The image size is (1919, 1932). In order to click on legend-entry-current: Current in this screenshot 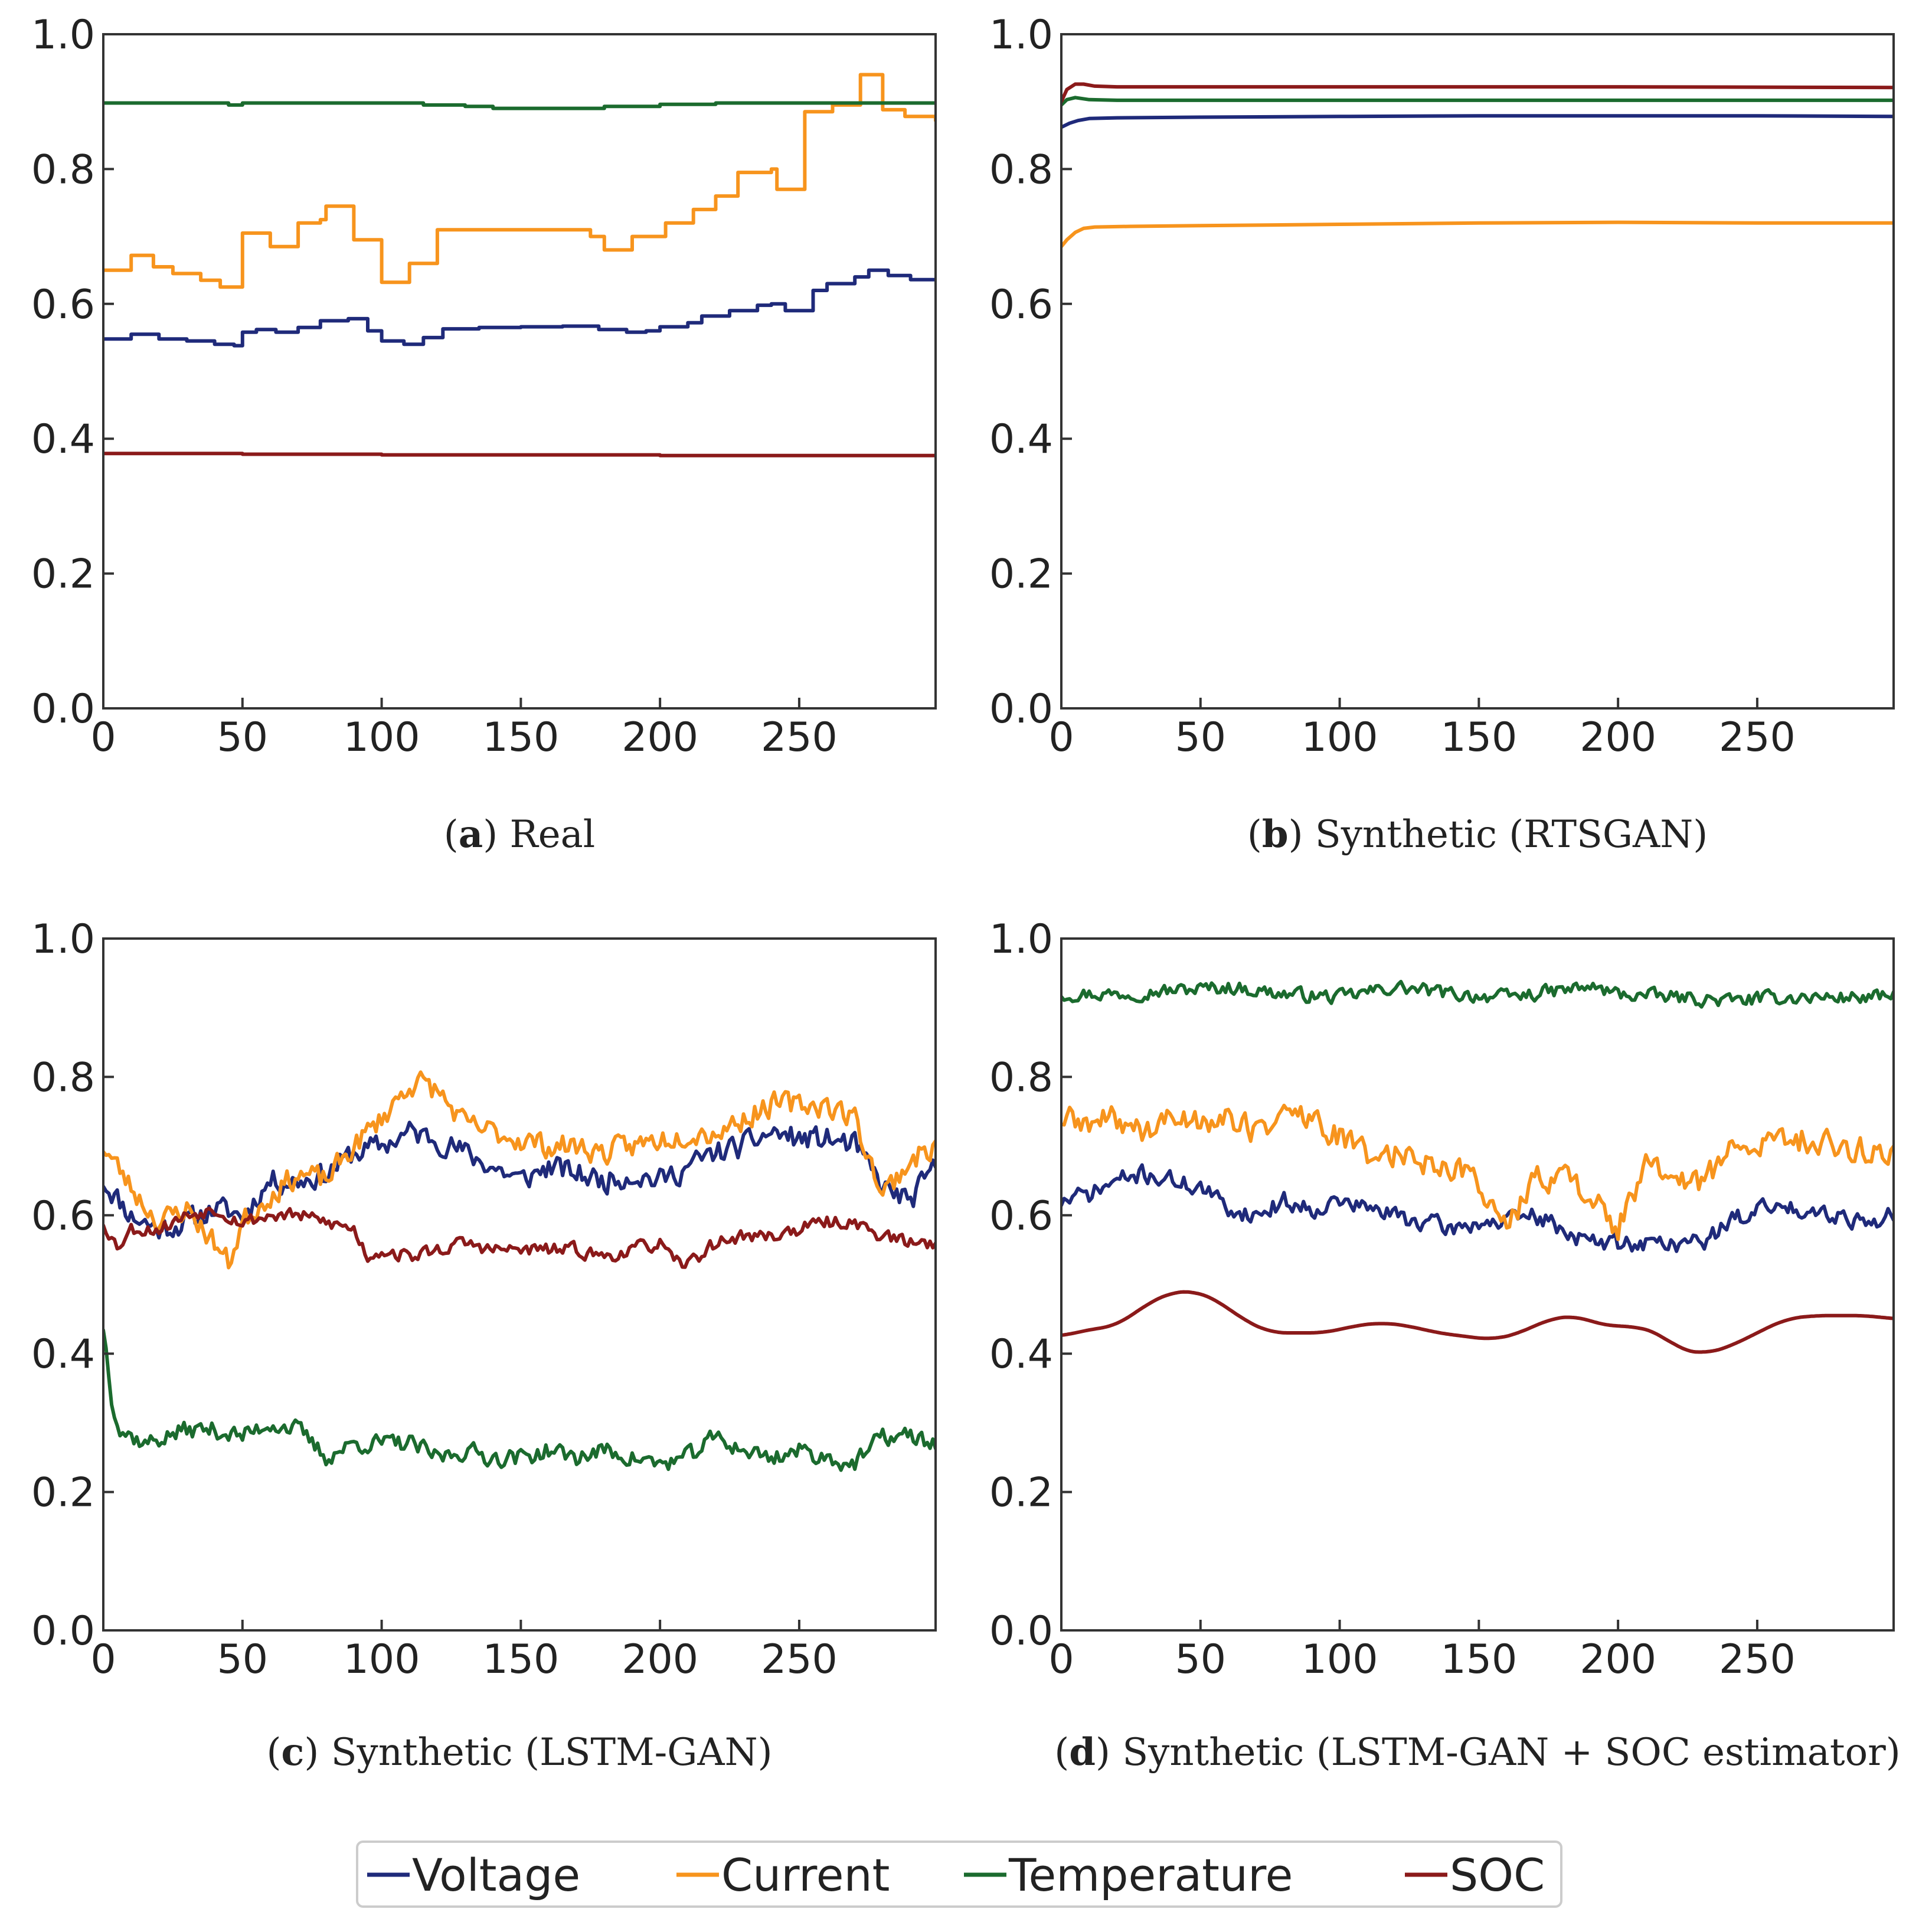, I will do `click(783, 1875)`.